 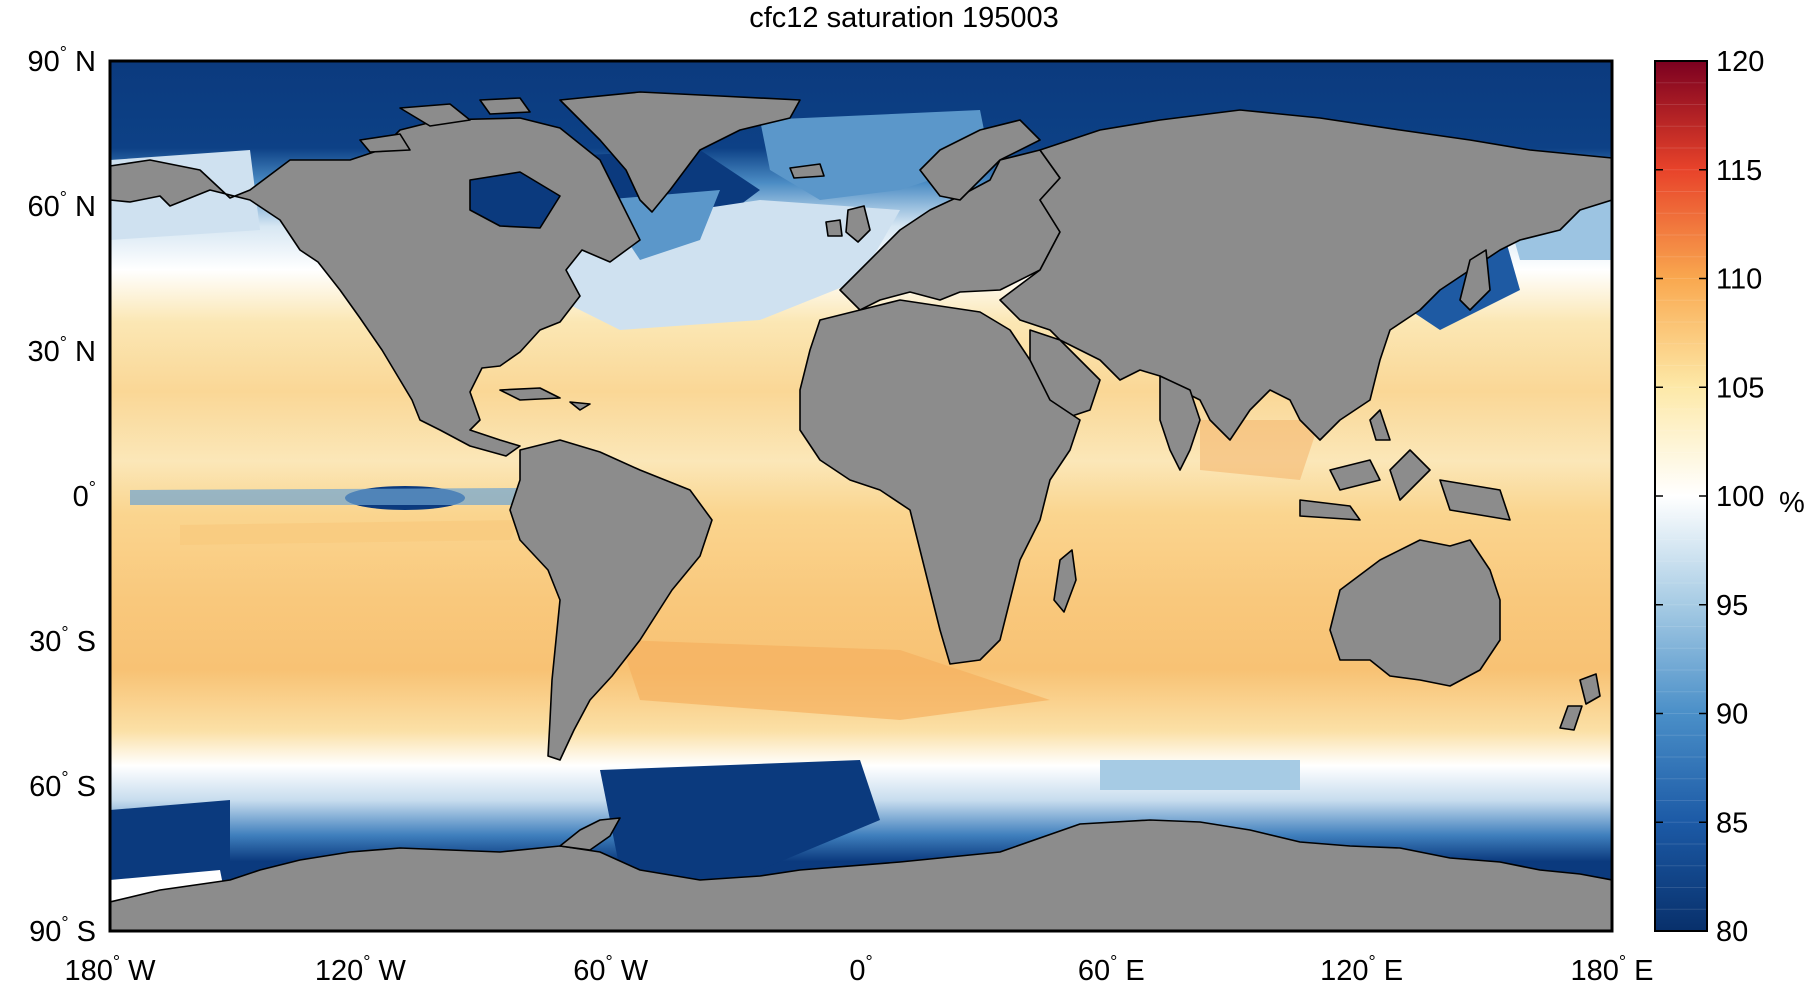 I want to click on y-tick-label: 60° S, so click(x=62, y=785).